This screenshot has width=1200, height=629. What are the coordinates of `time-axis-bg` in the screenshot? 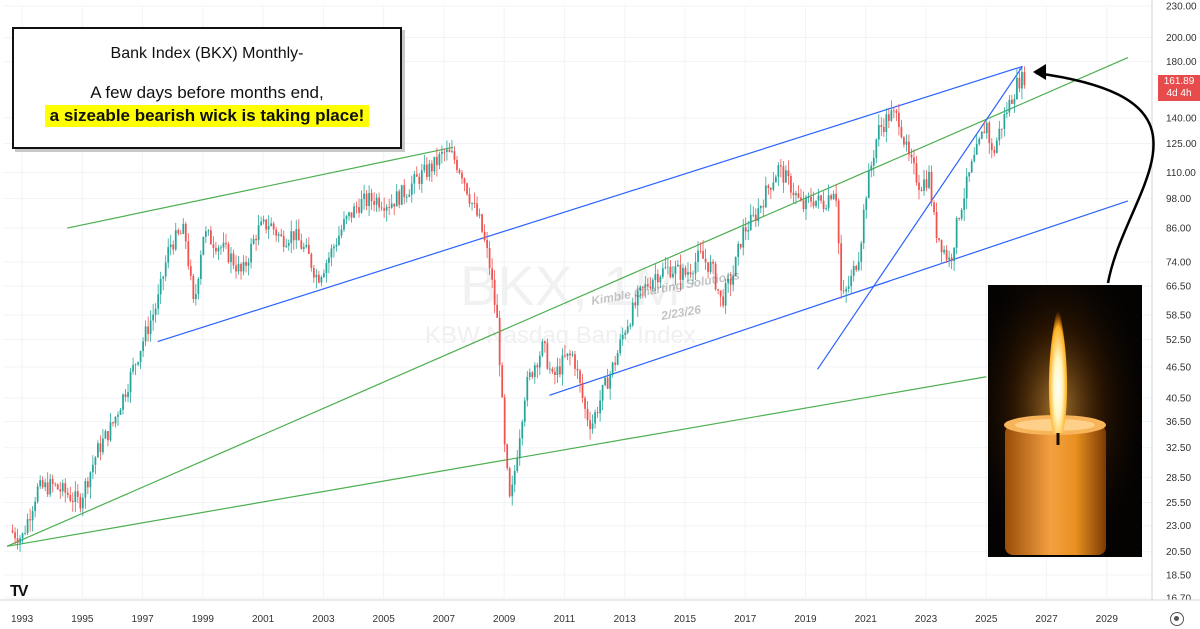 It's located at (600, 614).